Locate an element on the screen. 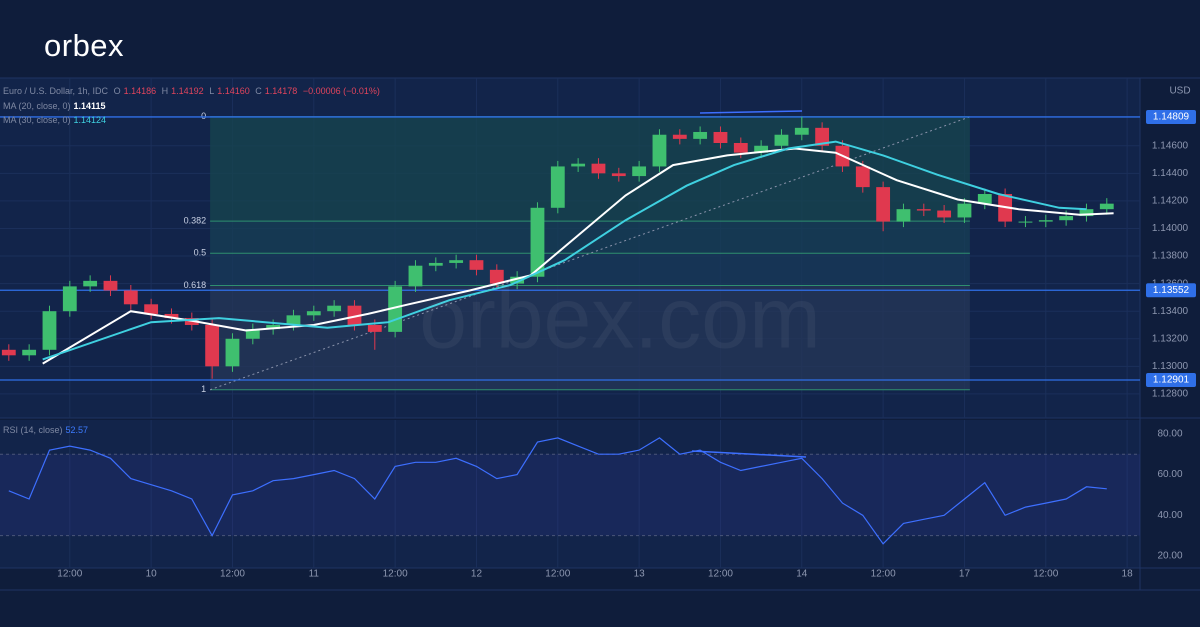 This screenshot has width=1200, height=627. y-tick-label: 1.14000 is located at coordinates (1170, 228).